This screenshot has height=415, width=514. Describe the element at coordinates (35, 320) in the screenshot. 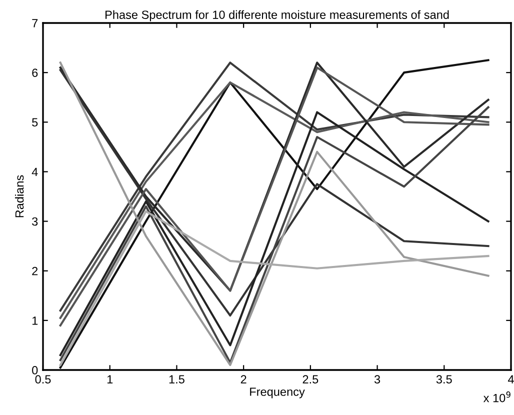

I see `y-tick-label: 1` at that location.